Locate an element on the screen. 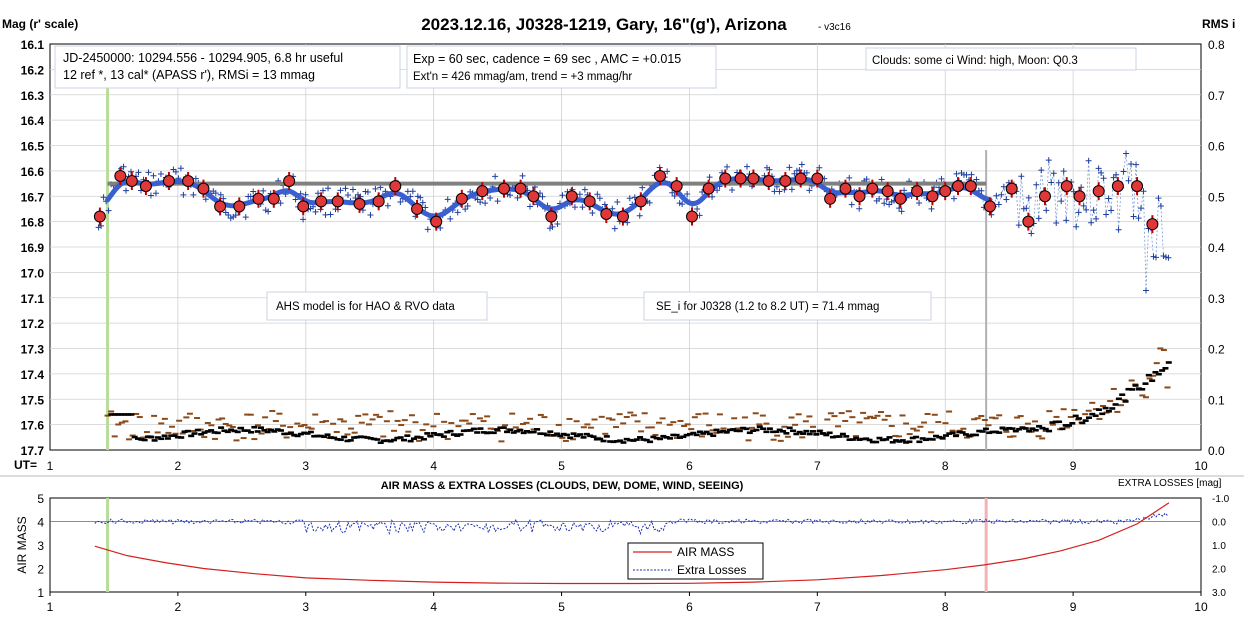  bottom-y-tick-label: 1 is located at coordinates (40, 593).